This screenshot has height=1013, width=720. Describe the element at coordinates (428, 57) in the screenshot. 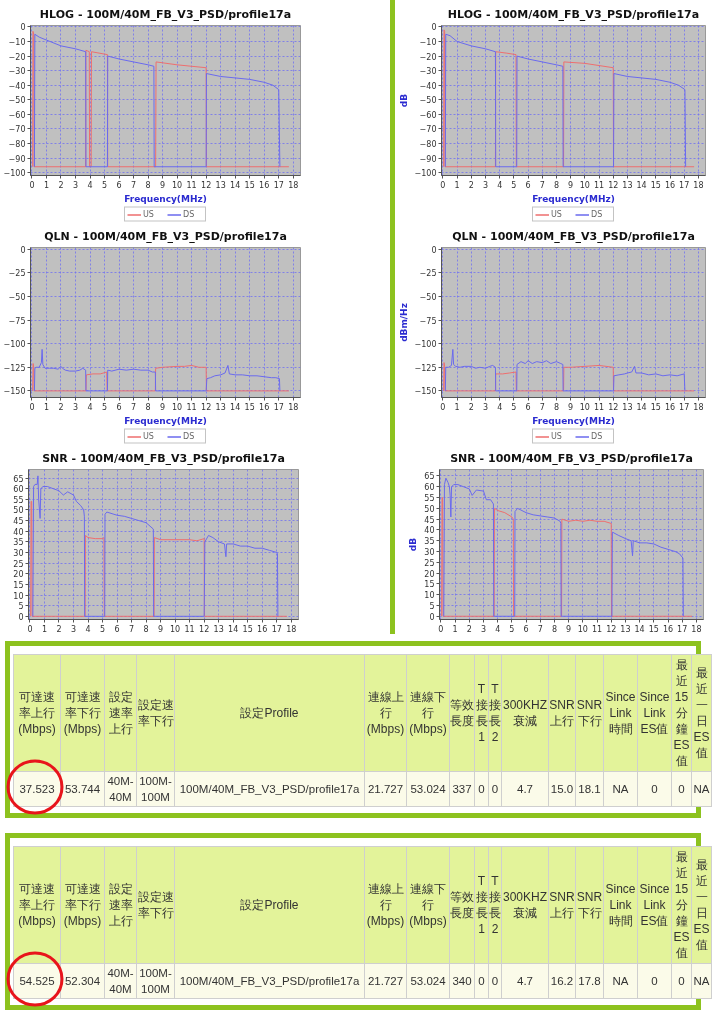

I see `y-tick-label: −20` at that location.